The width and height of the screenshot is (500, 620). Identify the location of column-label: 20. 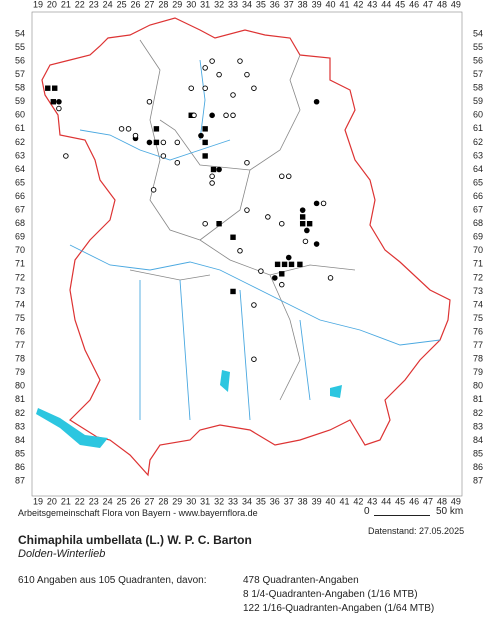
(52, 501).